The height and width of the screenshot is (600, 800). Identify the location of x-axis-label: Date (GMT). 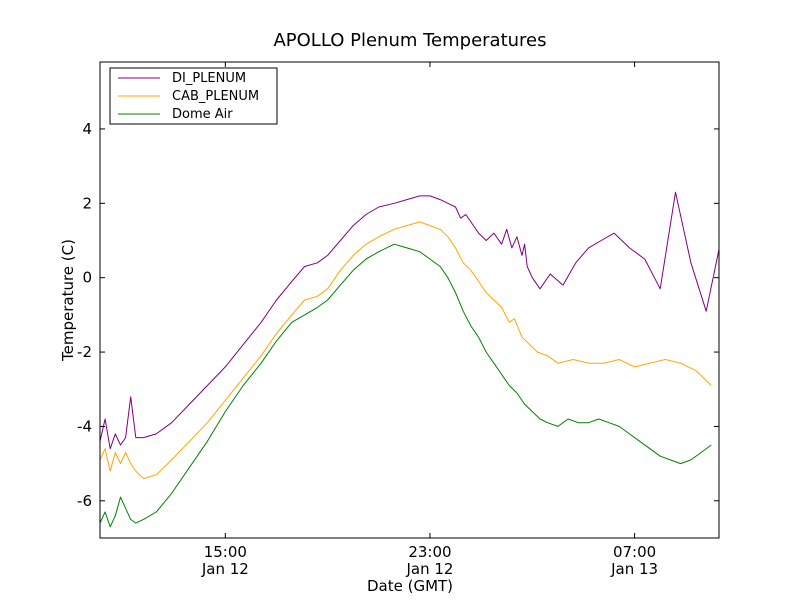
(410, 586).